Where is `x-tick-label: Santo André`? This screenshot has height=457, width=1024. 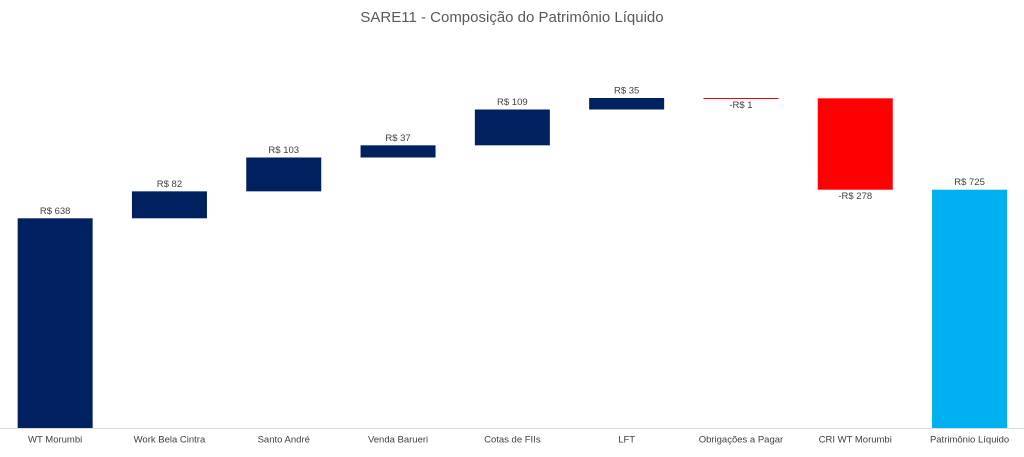
x-tick-label: Santo André is located at coordinates (284, 440).